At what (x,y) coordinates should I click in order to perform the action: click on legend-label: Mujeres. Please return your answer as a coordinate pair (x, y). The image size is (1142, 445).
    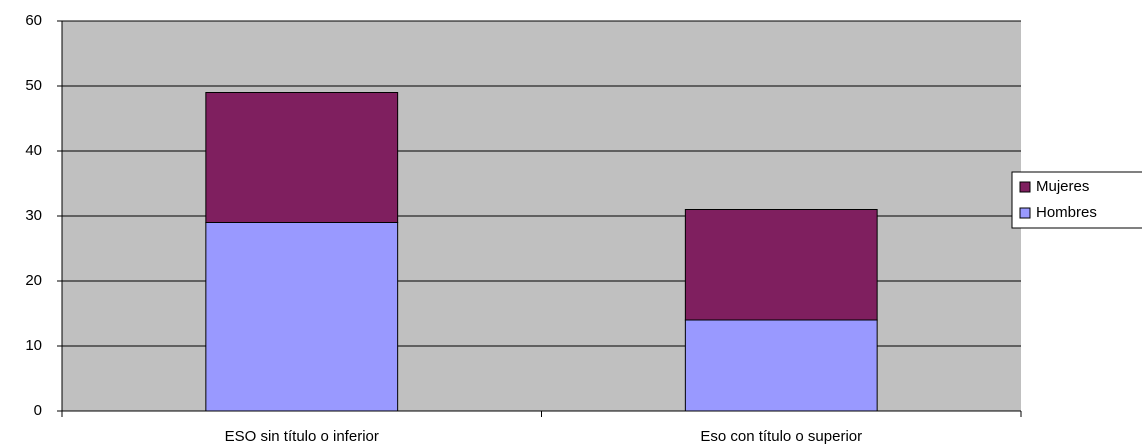
    Looking at the image, I should click on (1062, 186).